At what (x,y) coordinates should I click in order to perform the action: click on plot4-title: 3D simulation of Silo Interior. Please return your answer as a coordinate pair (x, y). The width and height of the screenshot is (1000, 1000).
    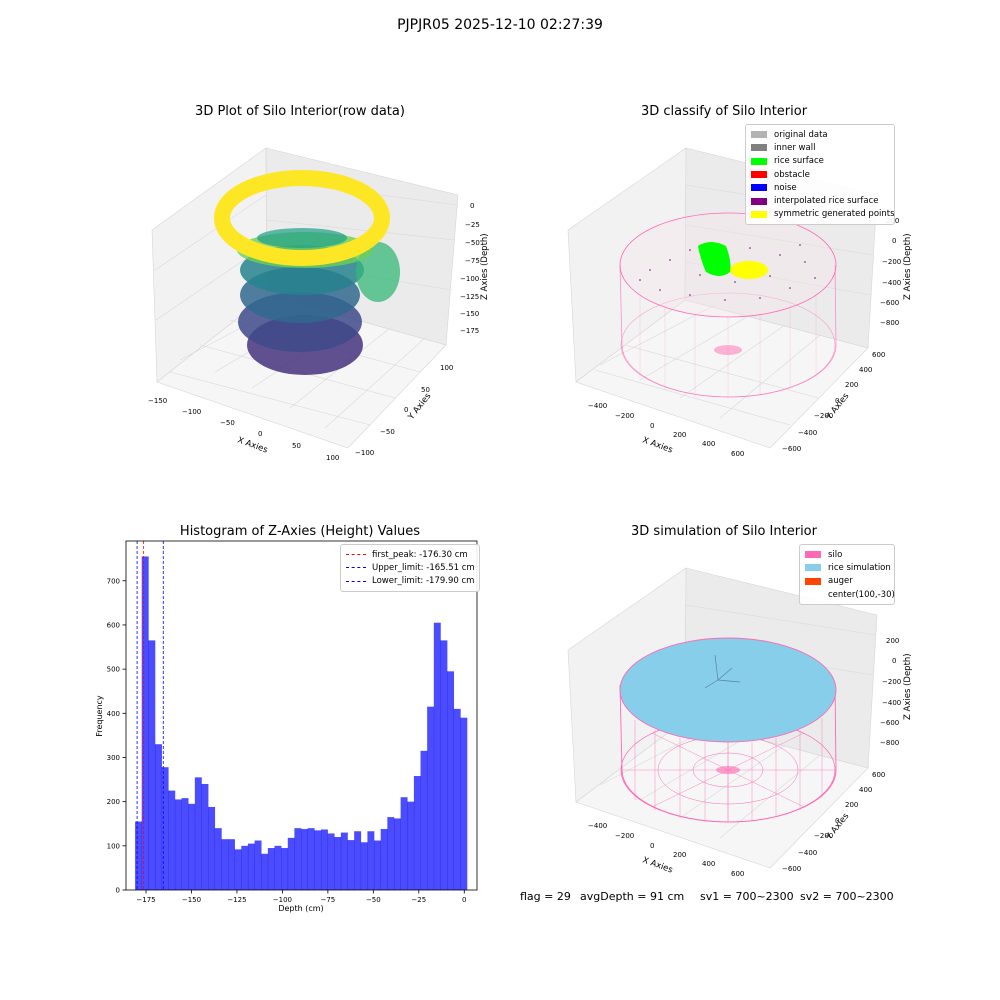
    Looking at the image, I should click on (724, 531).